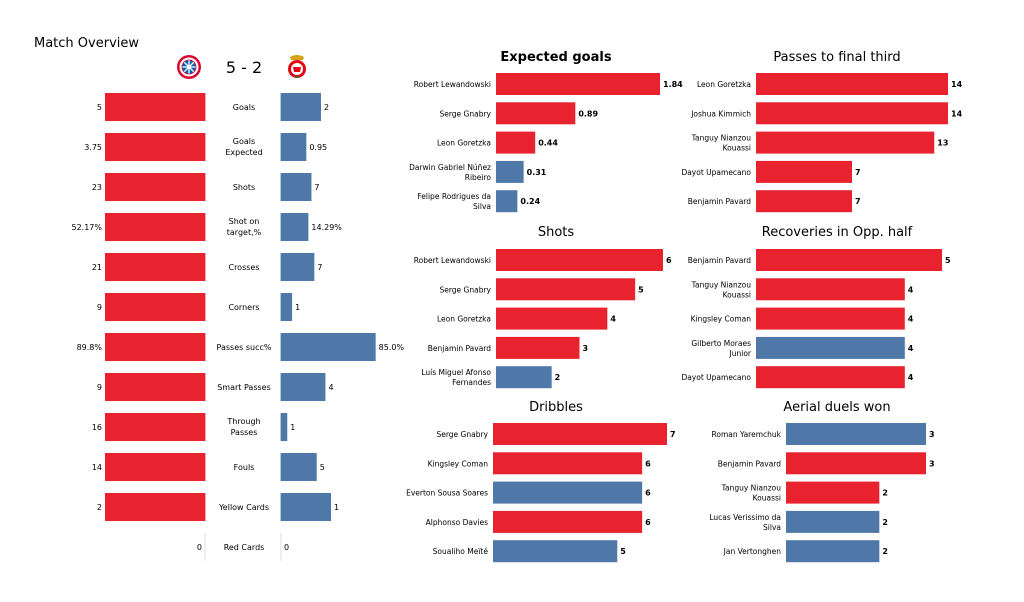 This screenshot has height=602, width=1024. What do you see at coordinates (556, 232) in the screenshot?
I see `panel-title: Shots` at bounding box center [556, 232].